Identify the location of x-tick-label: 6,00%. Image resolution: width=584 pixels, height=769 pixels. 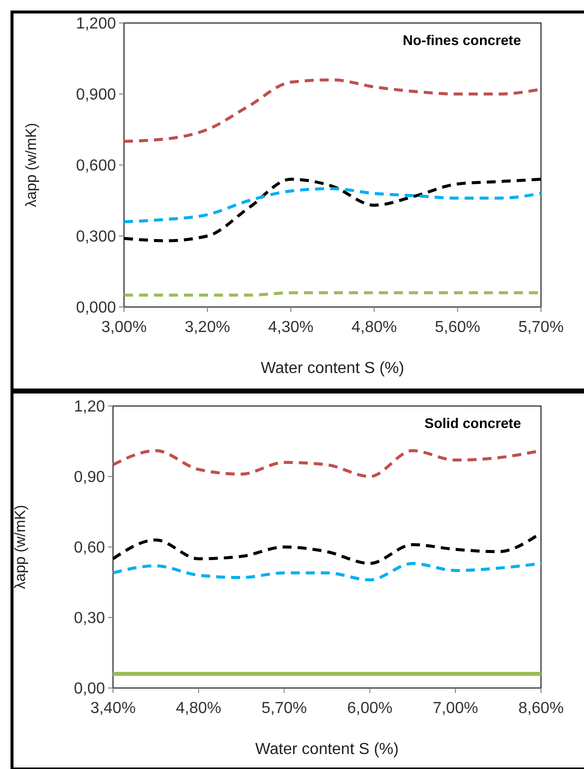
(369, 708).